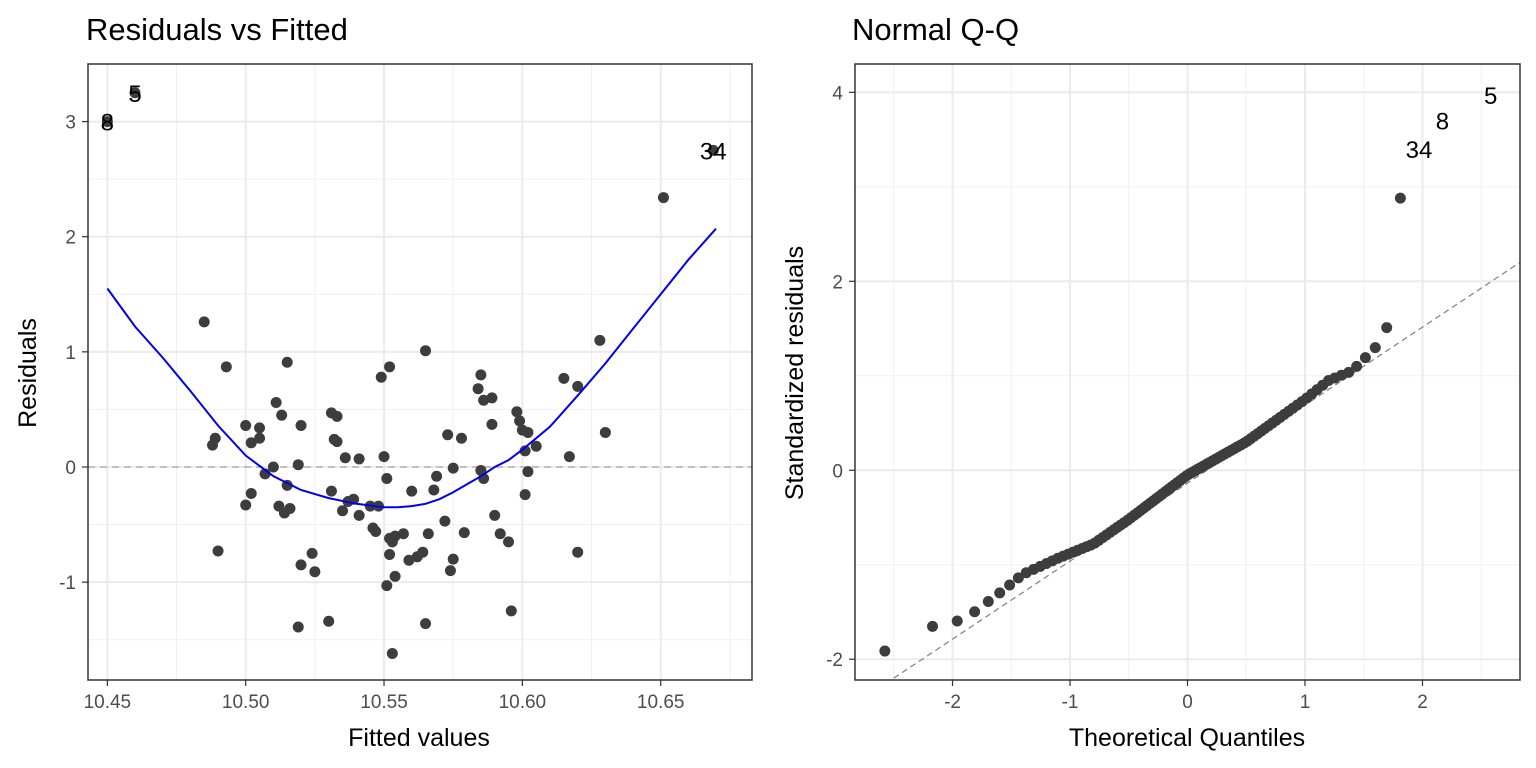 This screenshot has width=1536, height=768. Describe the element at coordinates (108, 702) in the screenshot. I see `x-tick-label: 10.45` at that location.